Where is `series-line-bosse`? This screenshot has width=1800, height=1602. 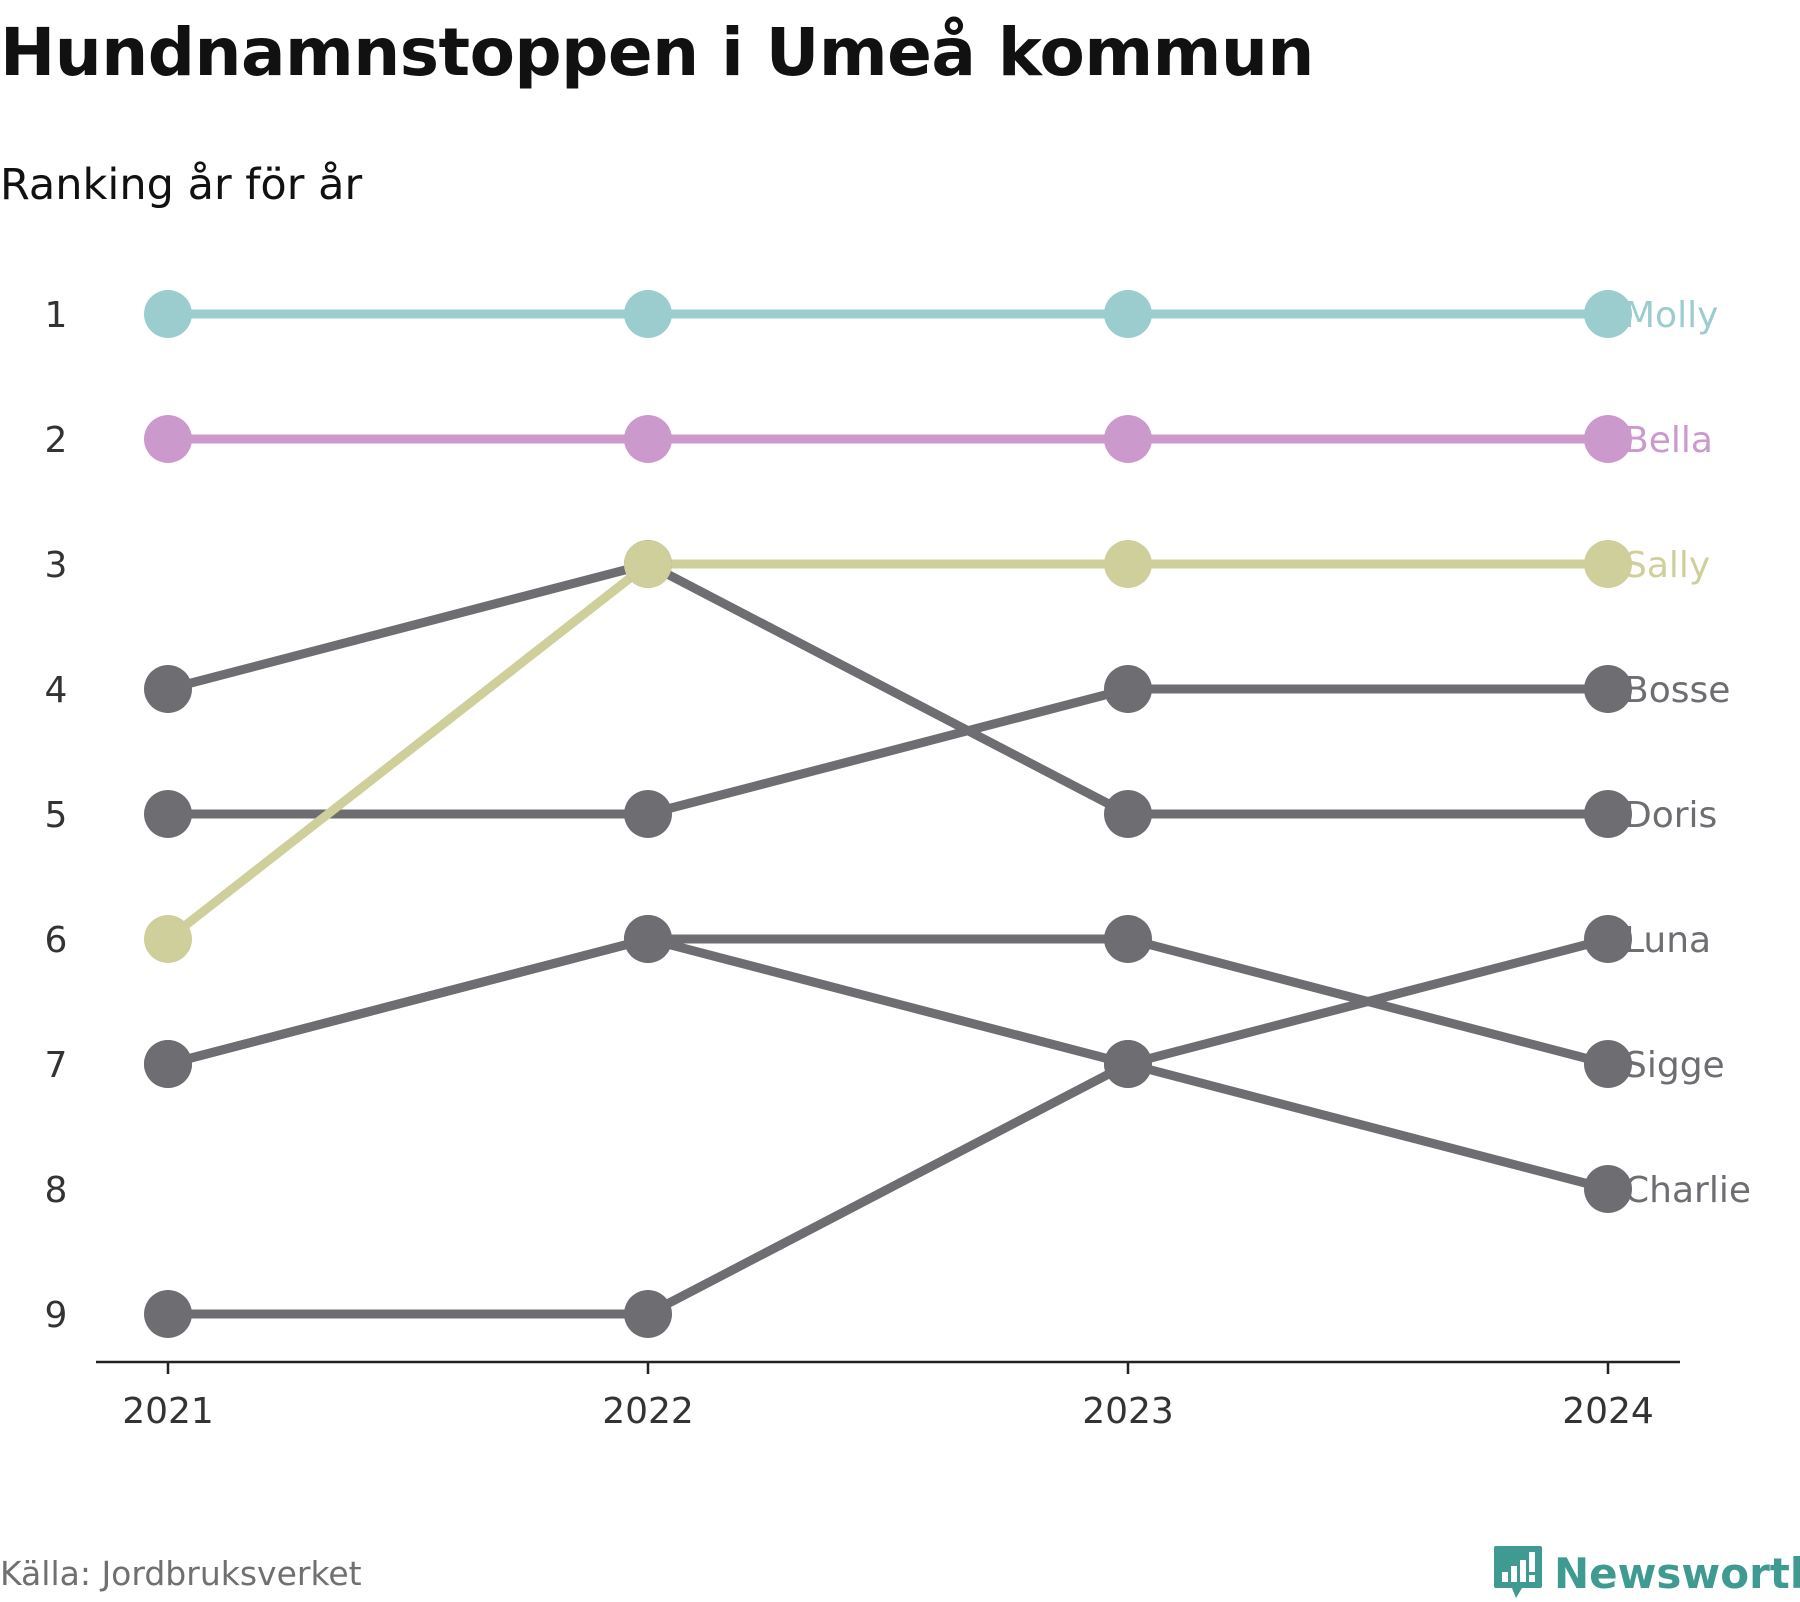 series-line-bosse is located at coordinates (888, 751).